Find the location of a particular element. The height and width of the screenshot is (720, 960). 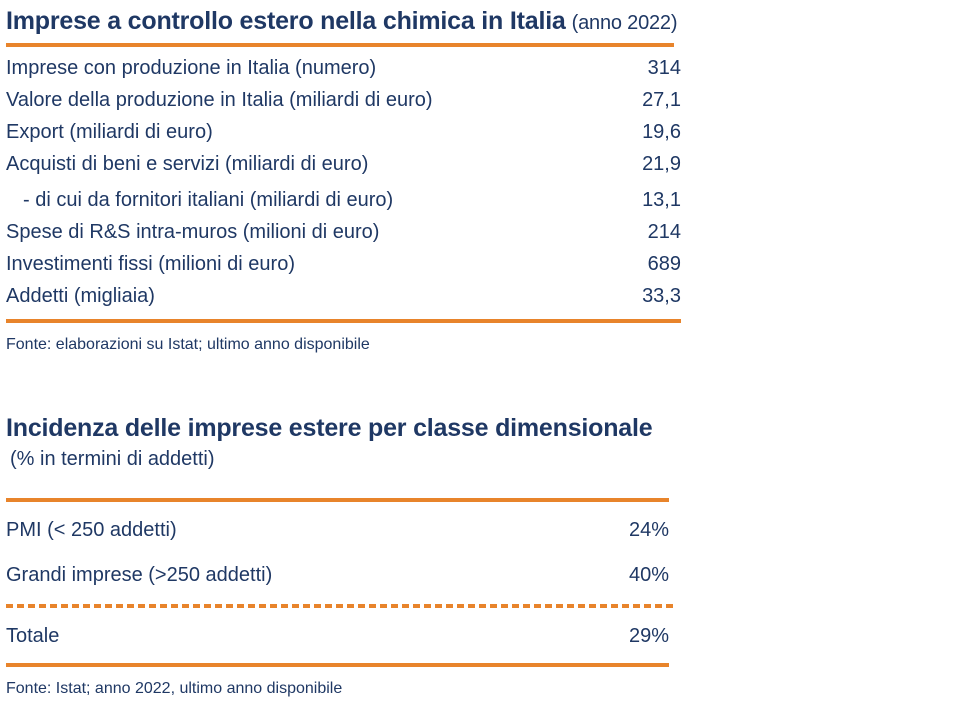

row-label: Totale is located at coordinates (33, 635).